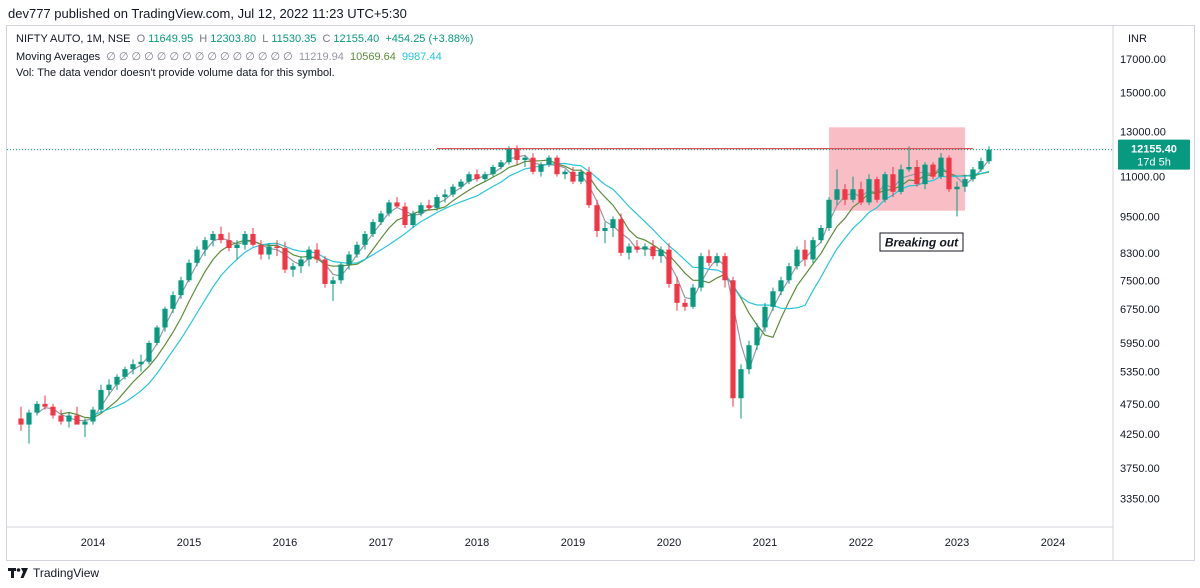  I want to click on y-tick-label: 3350.00, so click(1140, 499).